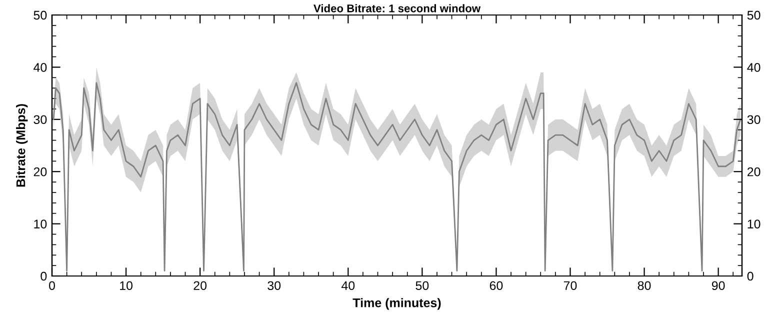  Describe the element at coordinates (753, 171) in the screenshot. I see `y2-tick-label: 20` at that location.